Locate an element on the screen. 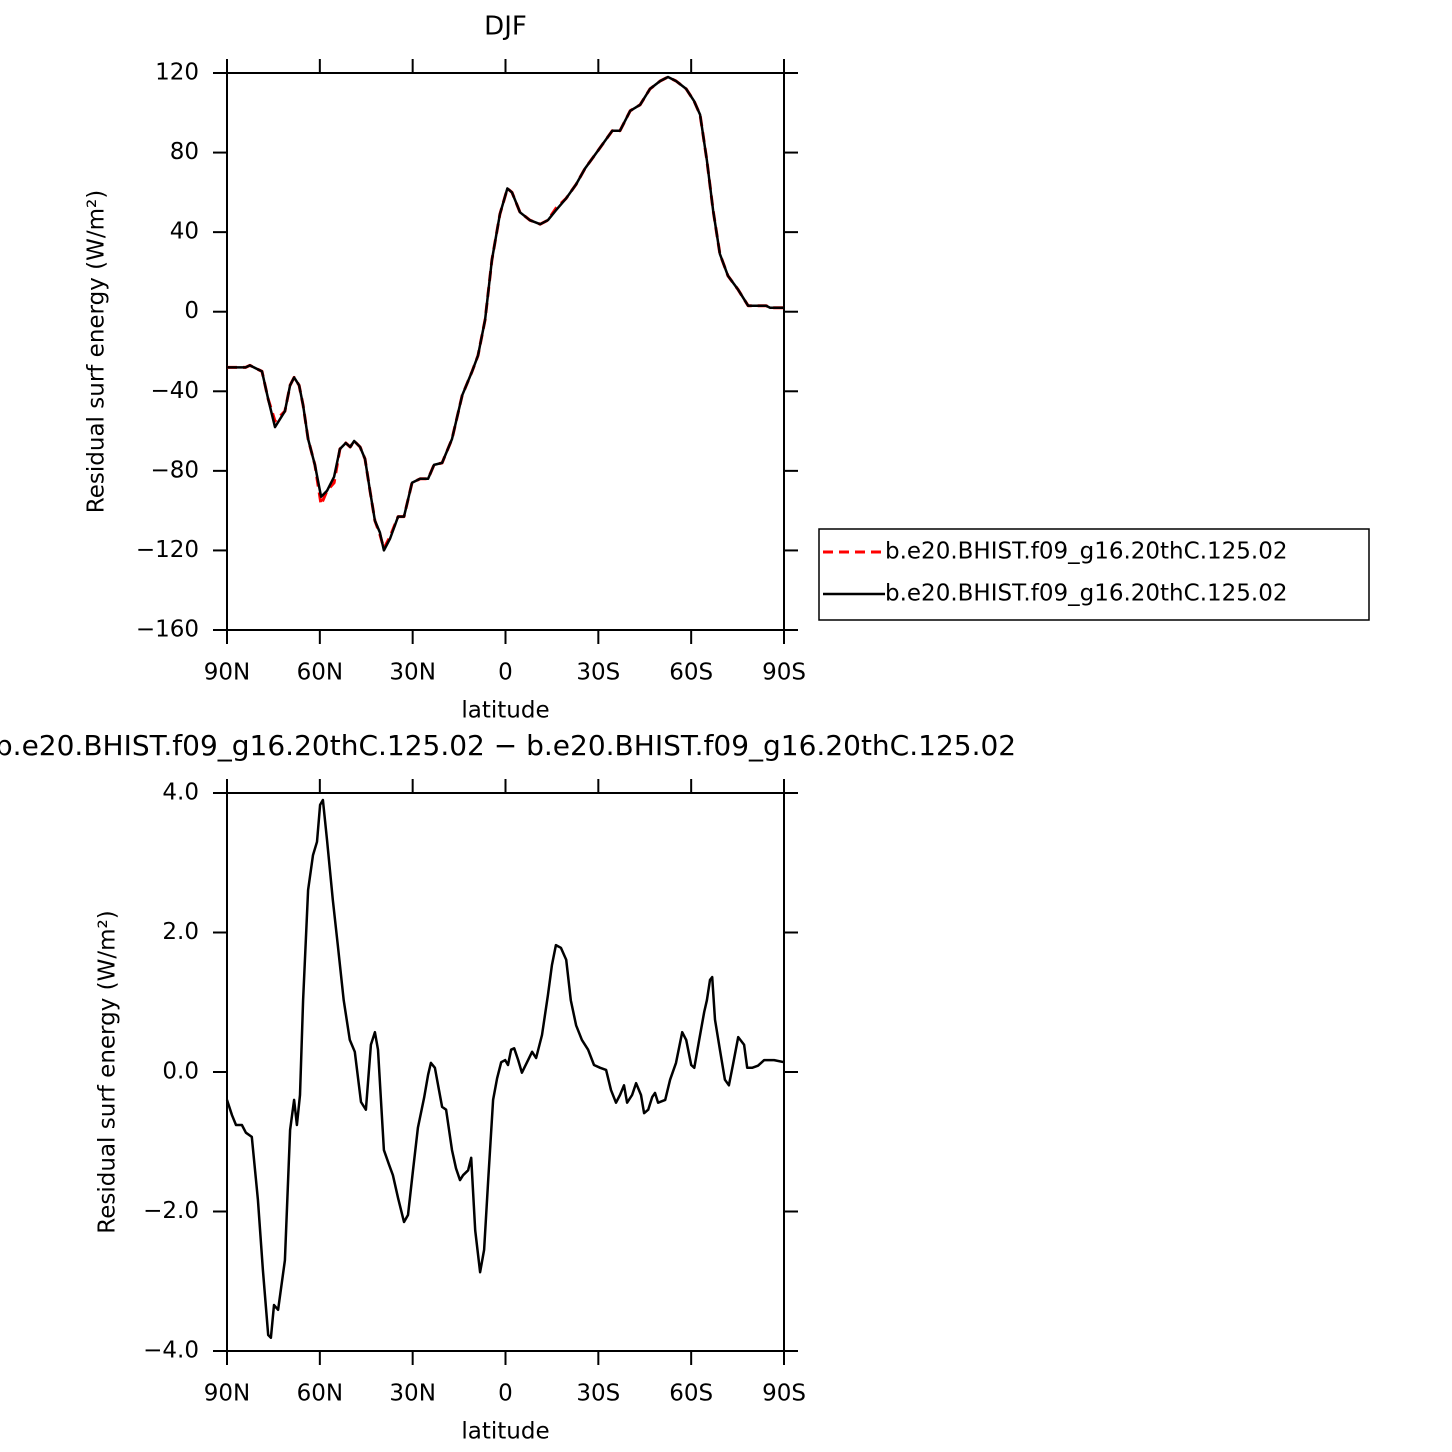 The width and height of the screenshot is (1452, 1452). y-tick-label: 0.0 is located at coordinates (180, 1072).